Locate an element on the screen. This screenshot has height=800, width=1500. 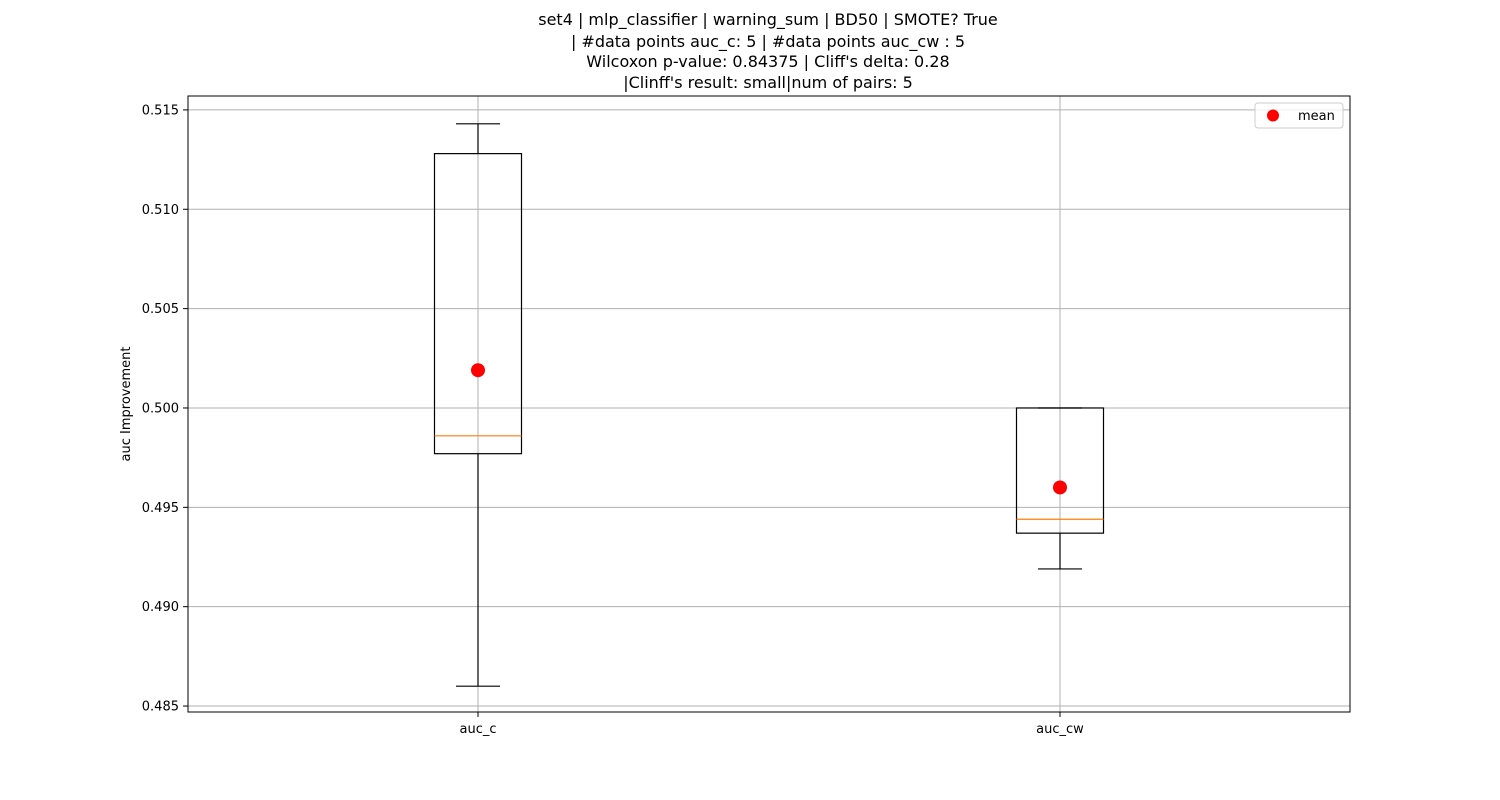
box-auc_cw is located at coordinates (1060, 470).